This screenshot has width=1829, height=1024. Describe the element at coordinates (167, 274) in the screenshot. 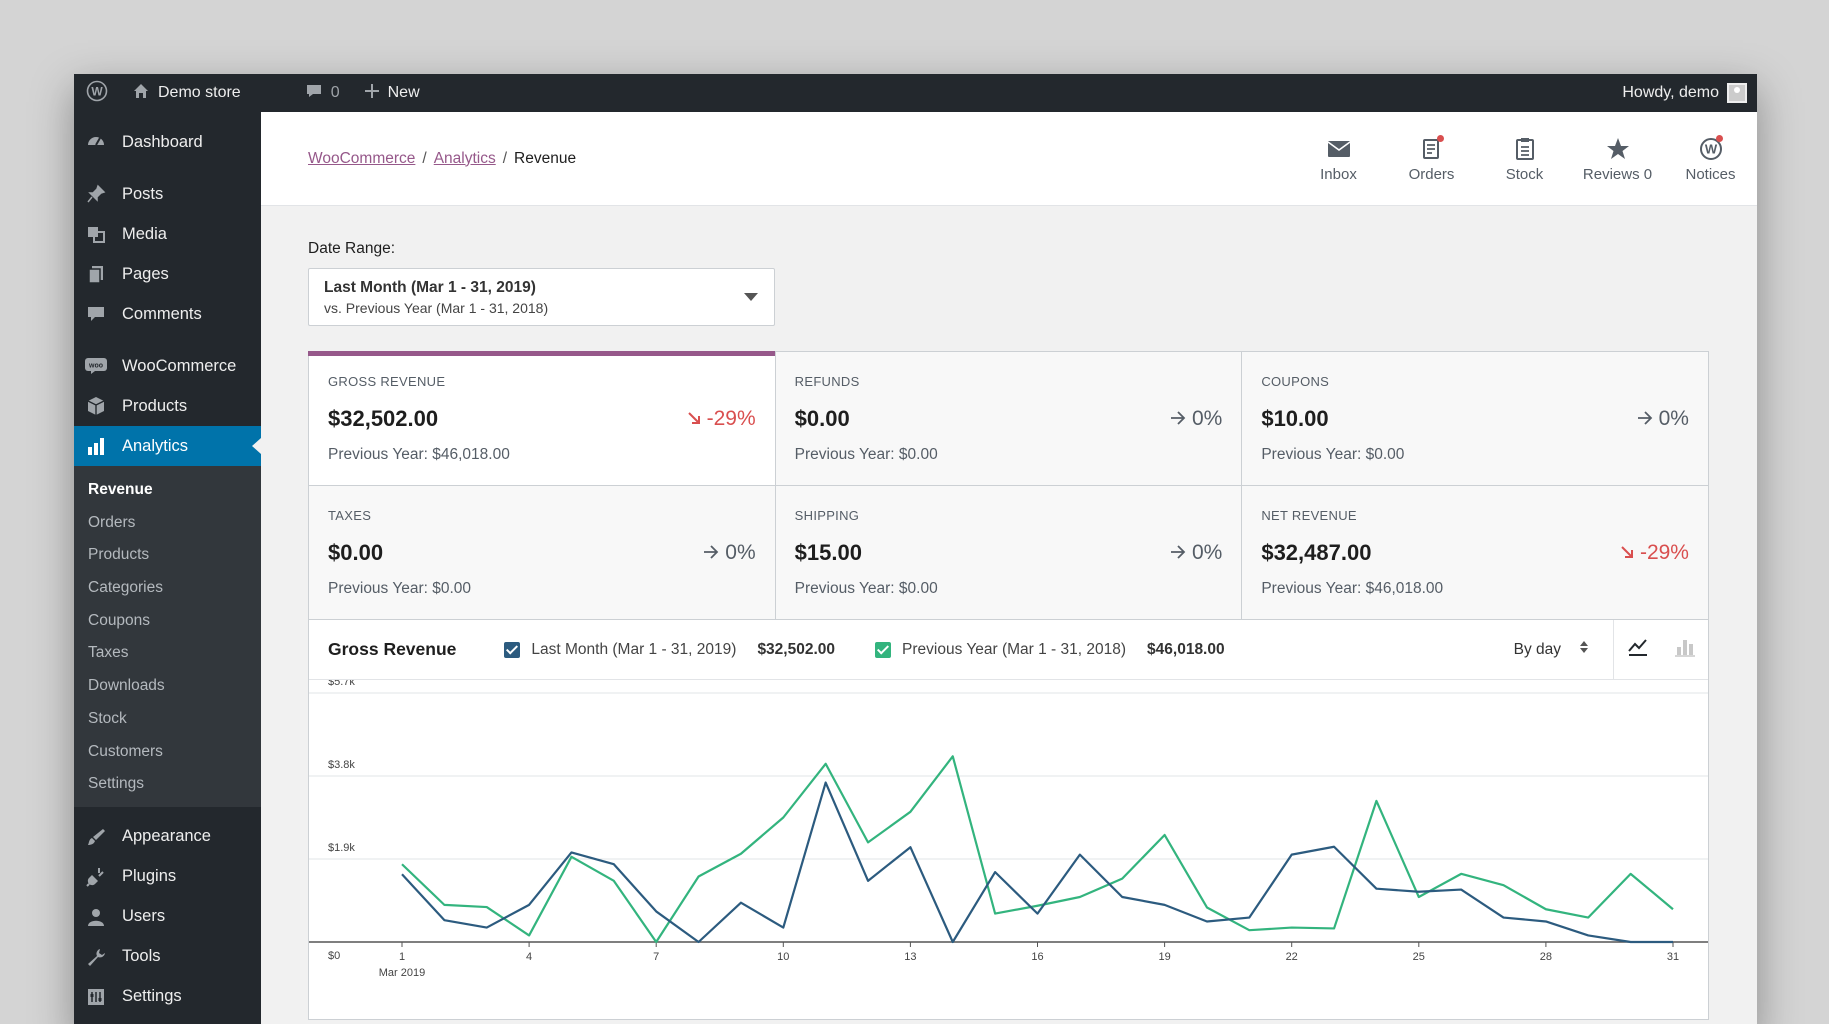

I see `menu-item-pages: Pages` at that location.